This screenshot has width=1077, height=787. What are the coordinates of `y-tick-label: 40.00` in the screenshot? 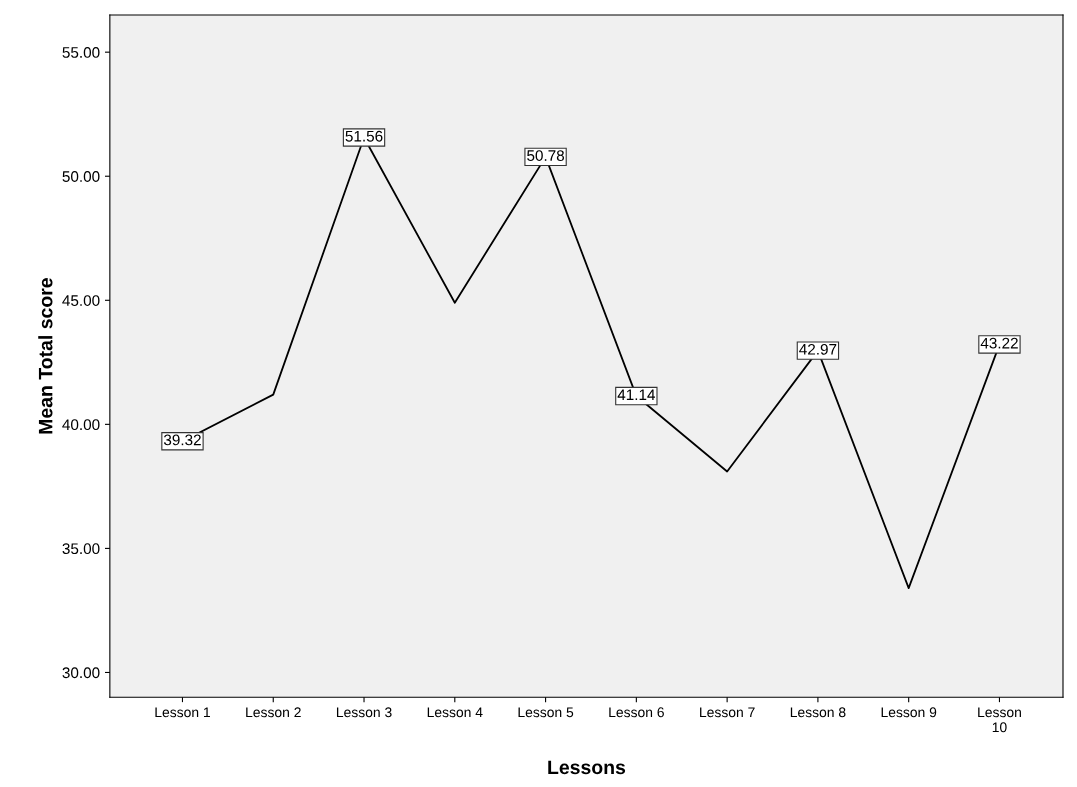 It's located at (81, 425).